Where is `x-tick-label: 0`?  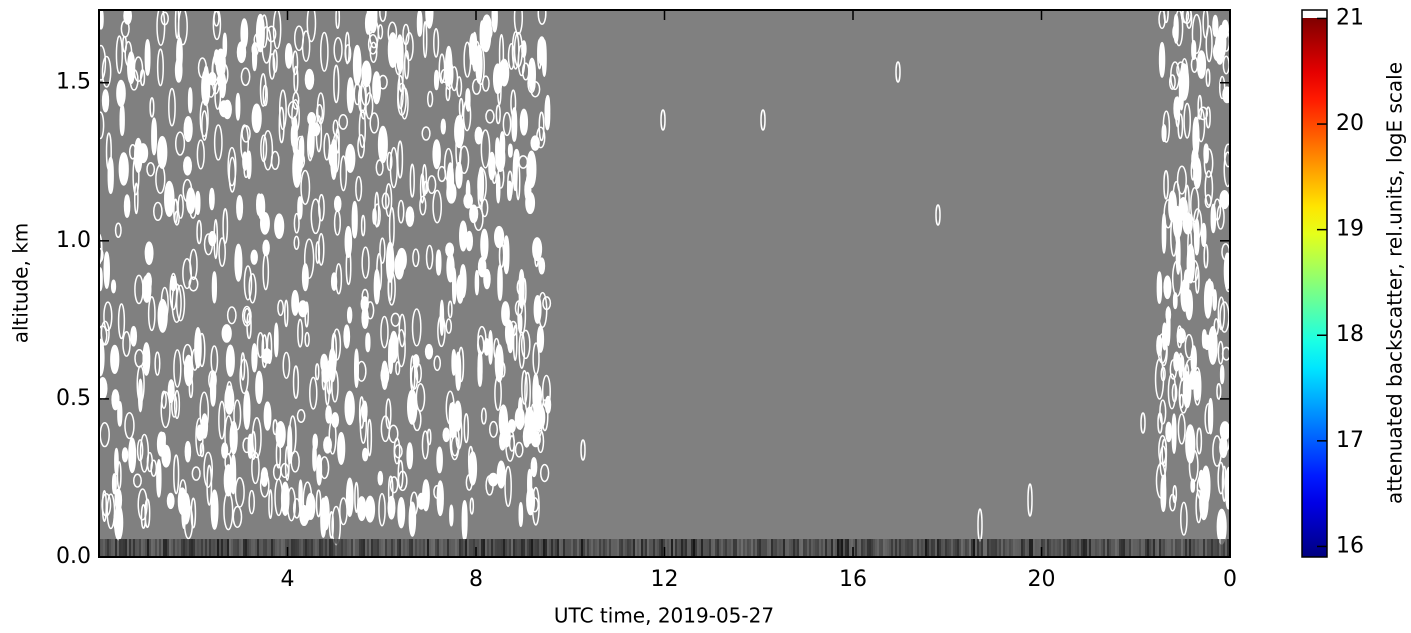 x-tick-label: 0 is located at coordinates (1230, 579).